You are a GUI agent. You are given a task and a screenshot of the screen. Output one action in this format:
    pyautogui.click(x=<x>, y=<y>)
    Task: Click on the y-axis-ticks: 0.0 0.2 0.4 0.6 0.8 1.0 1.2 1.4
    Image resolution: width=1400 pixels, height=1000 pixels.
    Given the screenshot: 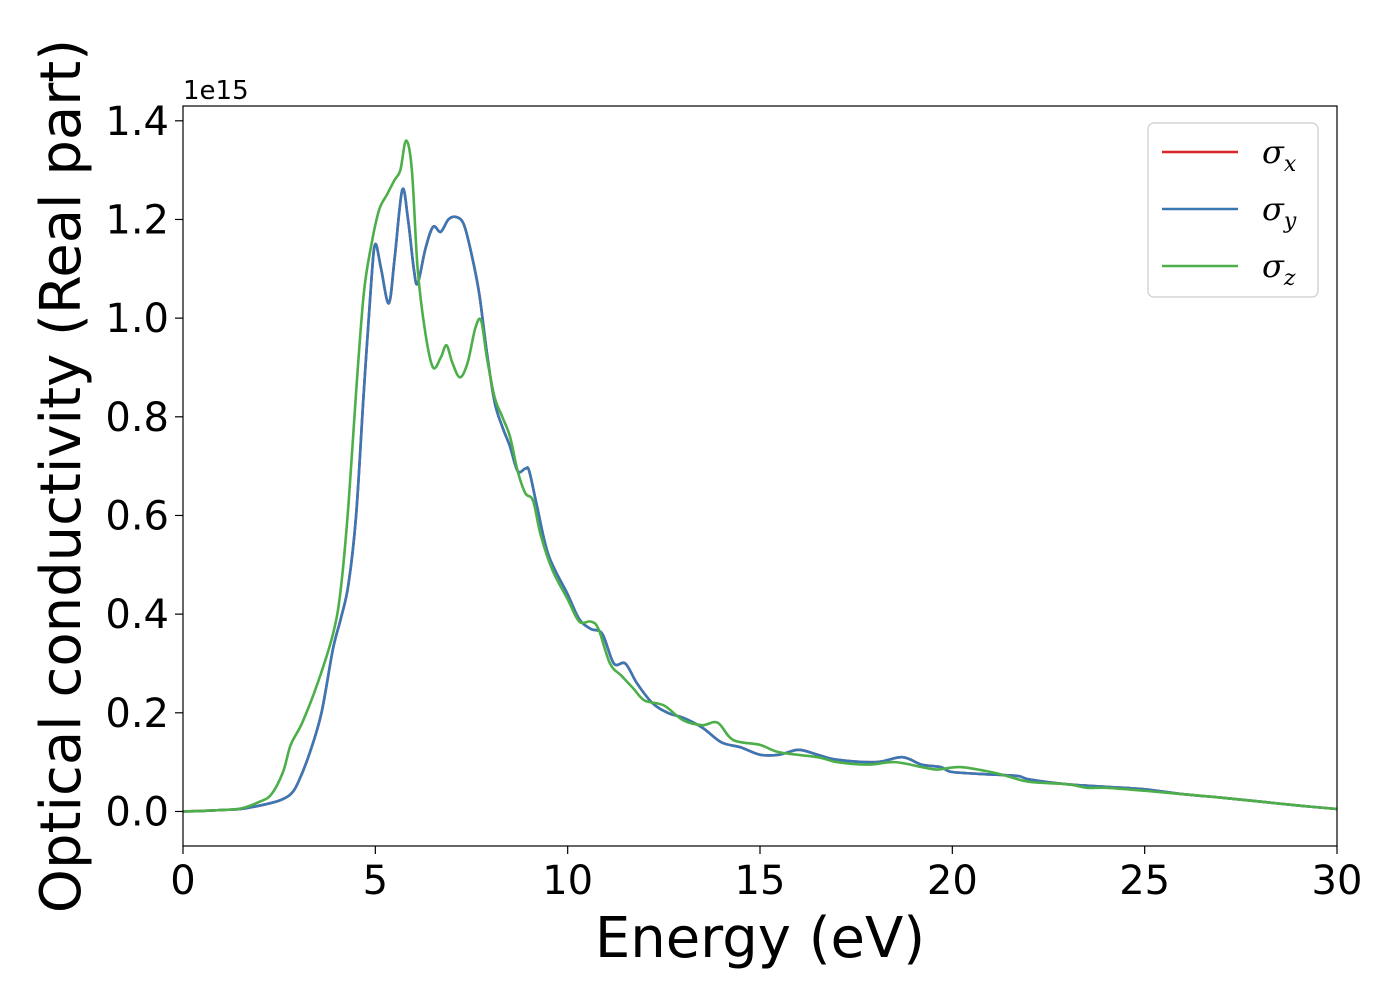 What is the action you would take?
    pyautogui.click(x=144, y=467)
    